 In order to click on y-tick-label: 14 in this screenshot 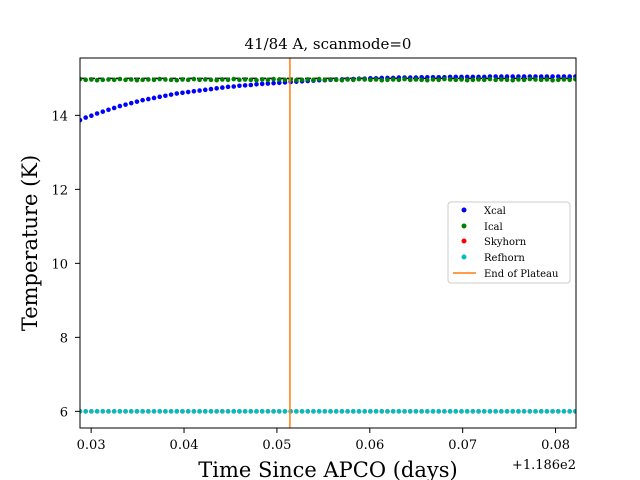, I will do `click(59, 116)`.